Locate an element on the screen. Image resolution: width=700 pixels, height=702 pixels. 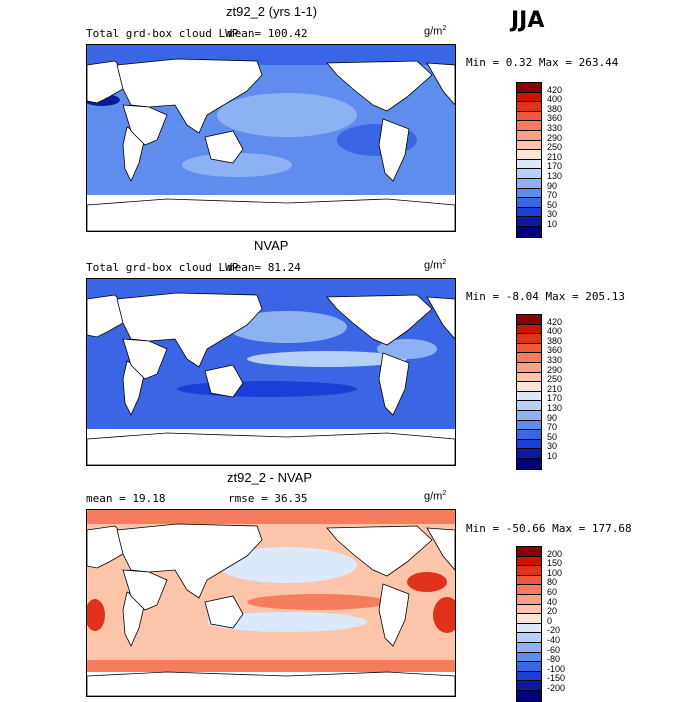
colorbar-tick-label: -150 is located at coordinates (556, 678).